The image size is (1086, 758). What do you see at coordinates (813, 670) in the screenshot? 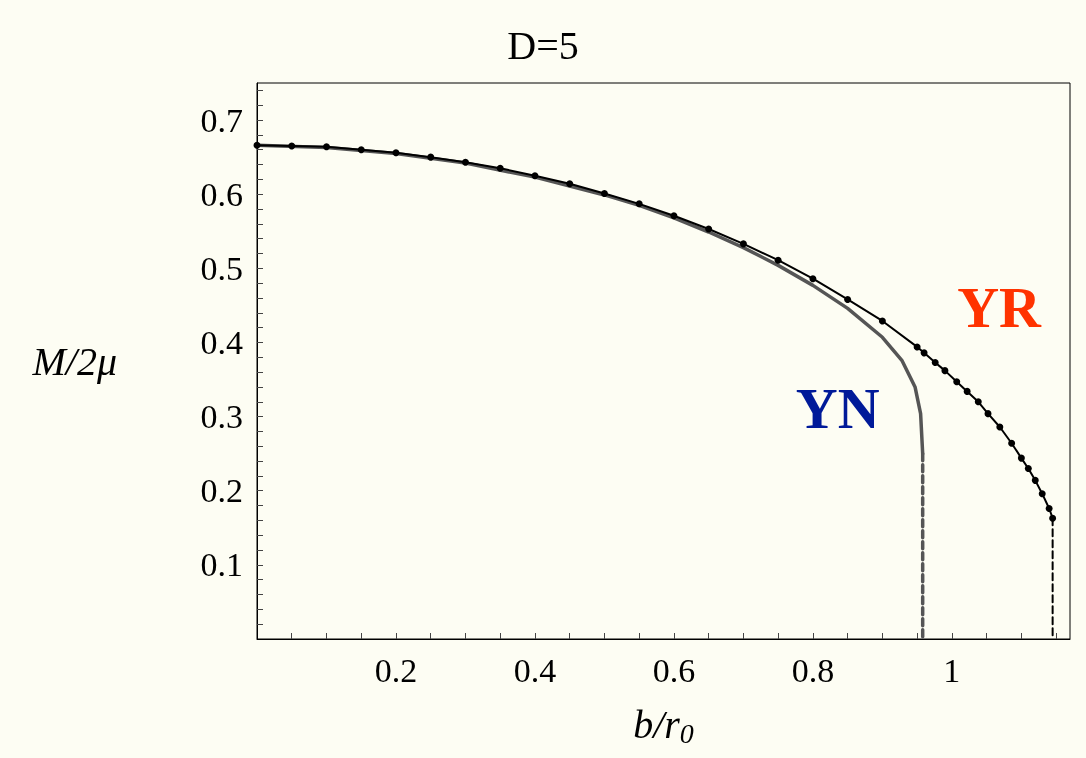
I see `x-tick-label: 0.8` at bounding box center [813, 670].